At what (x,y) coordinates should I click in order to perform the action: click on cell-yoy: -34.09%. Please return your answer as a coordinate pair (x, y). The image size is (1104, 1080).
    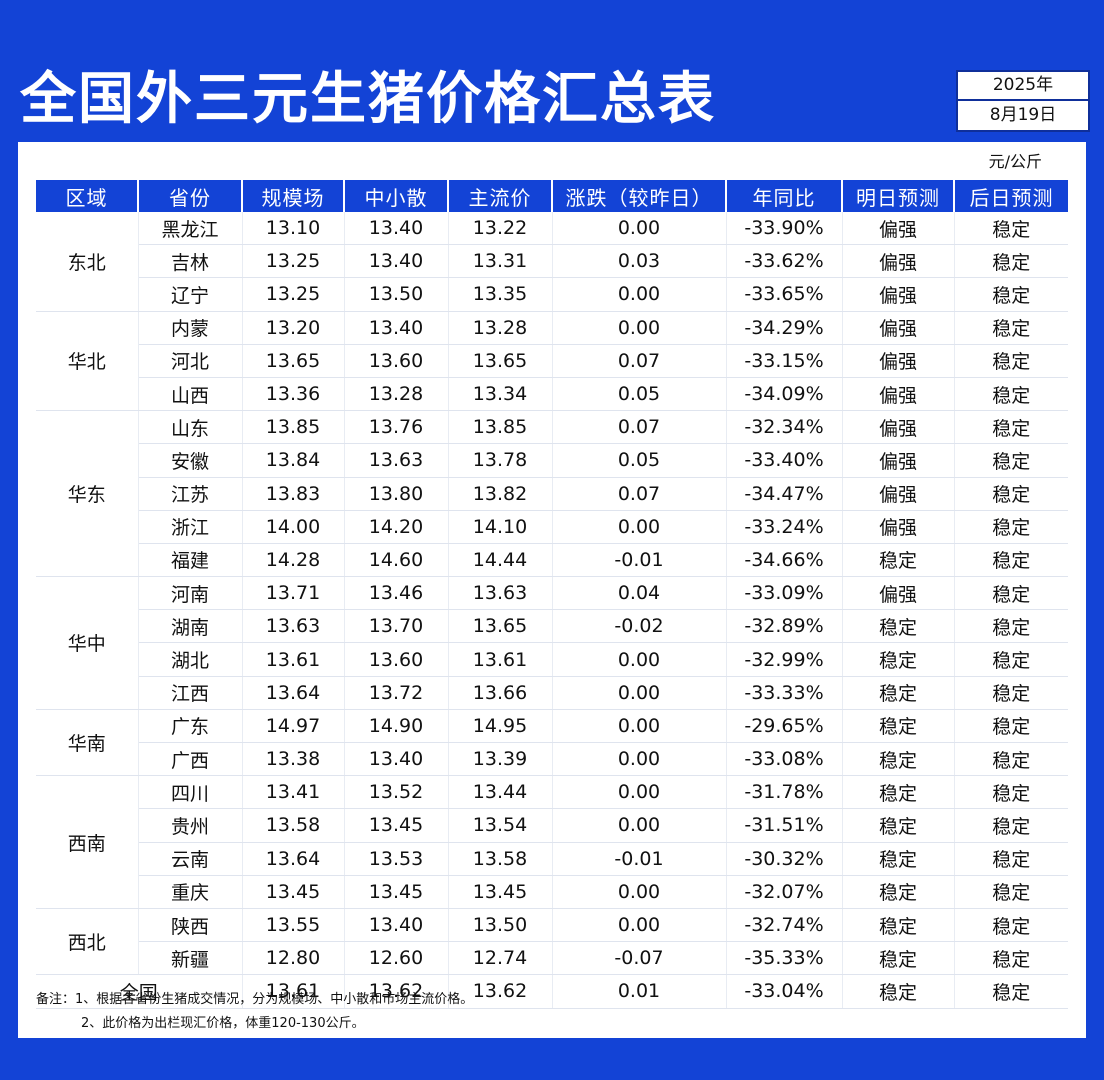
    Looking at the image, I should click on (784, 394).